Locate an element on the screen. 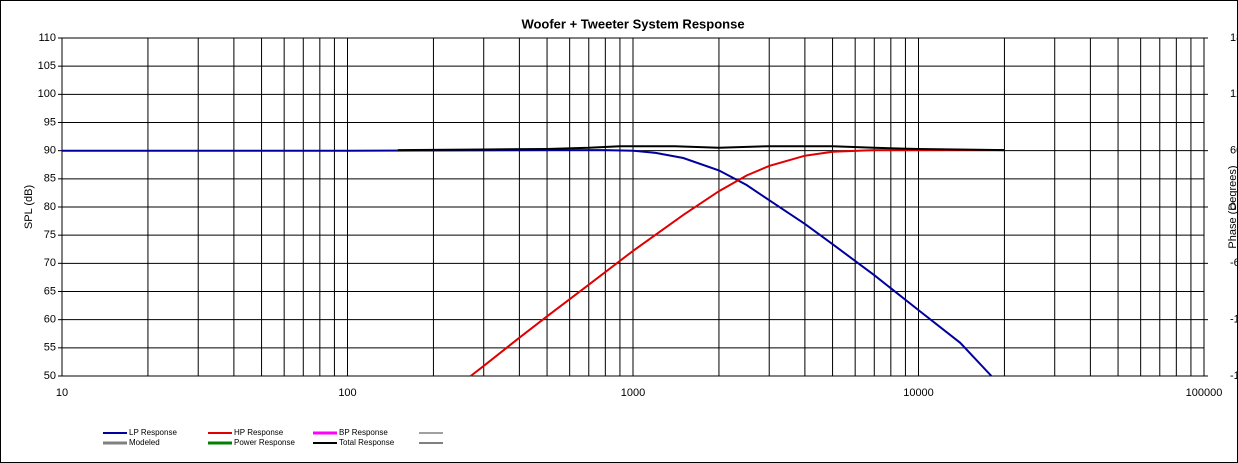 This screenshot has height=463, width=1238. x-tick-label: 10000 is located at coordinates (918, 393).